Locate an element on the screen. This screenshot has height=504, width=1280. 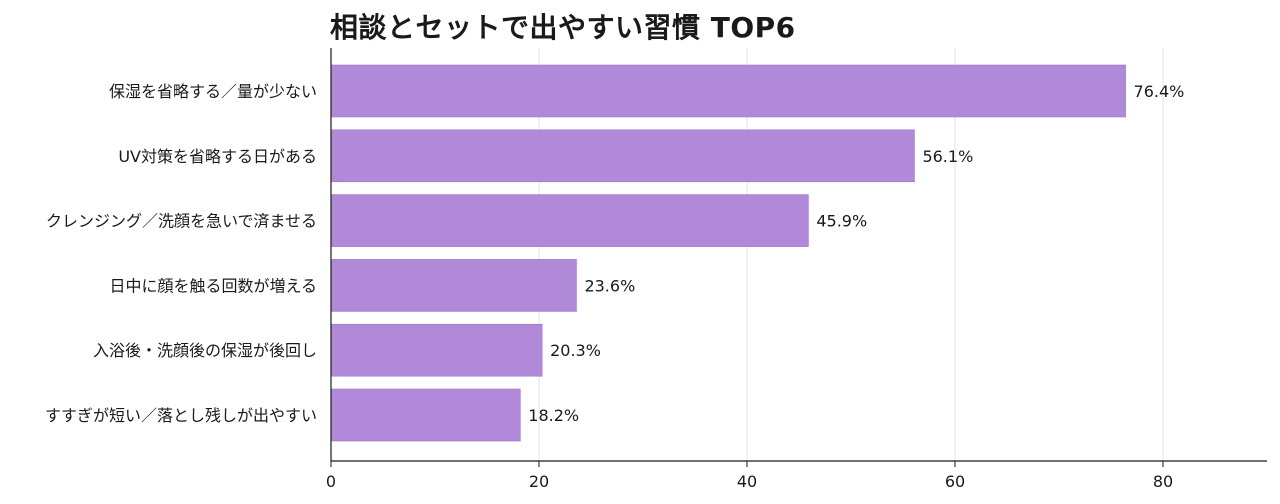
x-tick-label: 60 is located at coordinates (955, 481).